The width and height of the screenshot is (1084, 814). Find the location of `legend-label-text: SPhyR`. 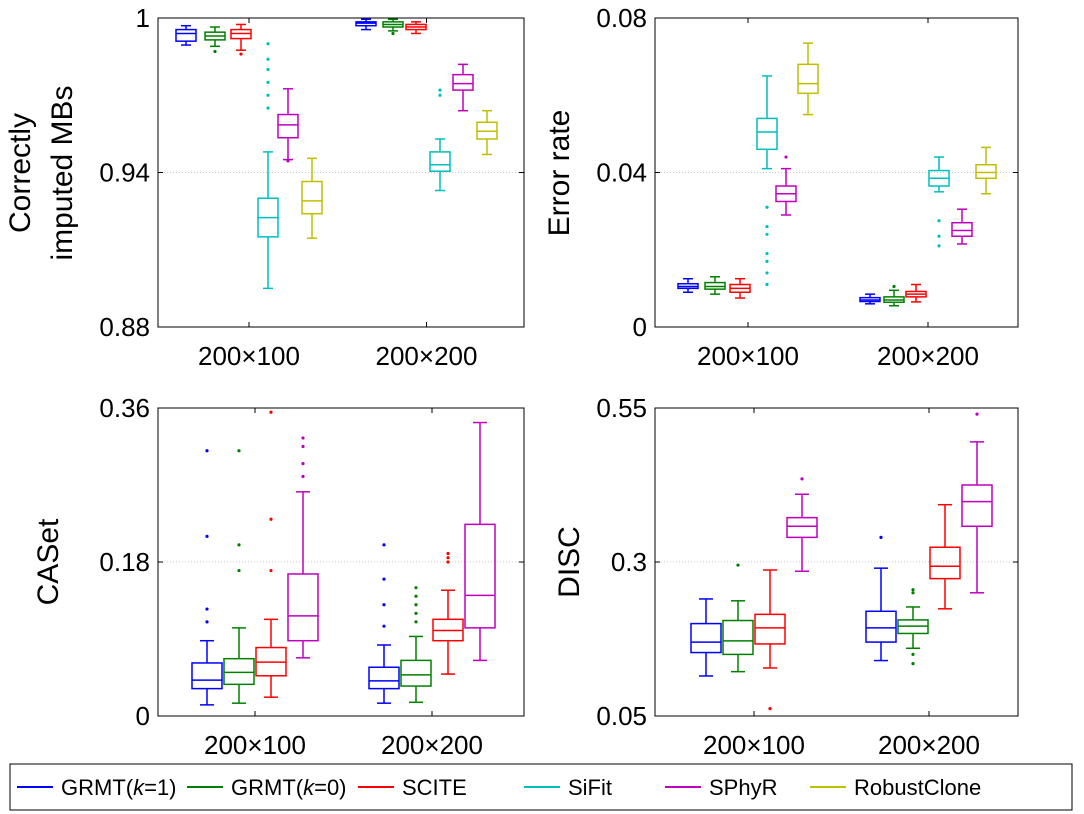

legend-label-text: SPhyR is located at coordinates (743, 787).